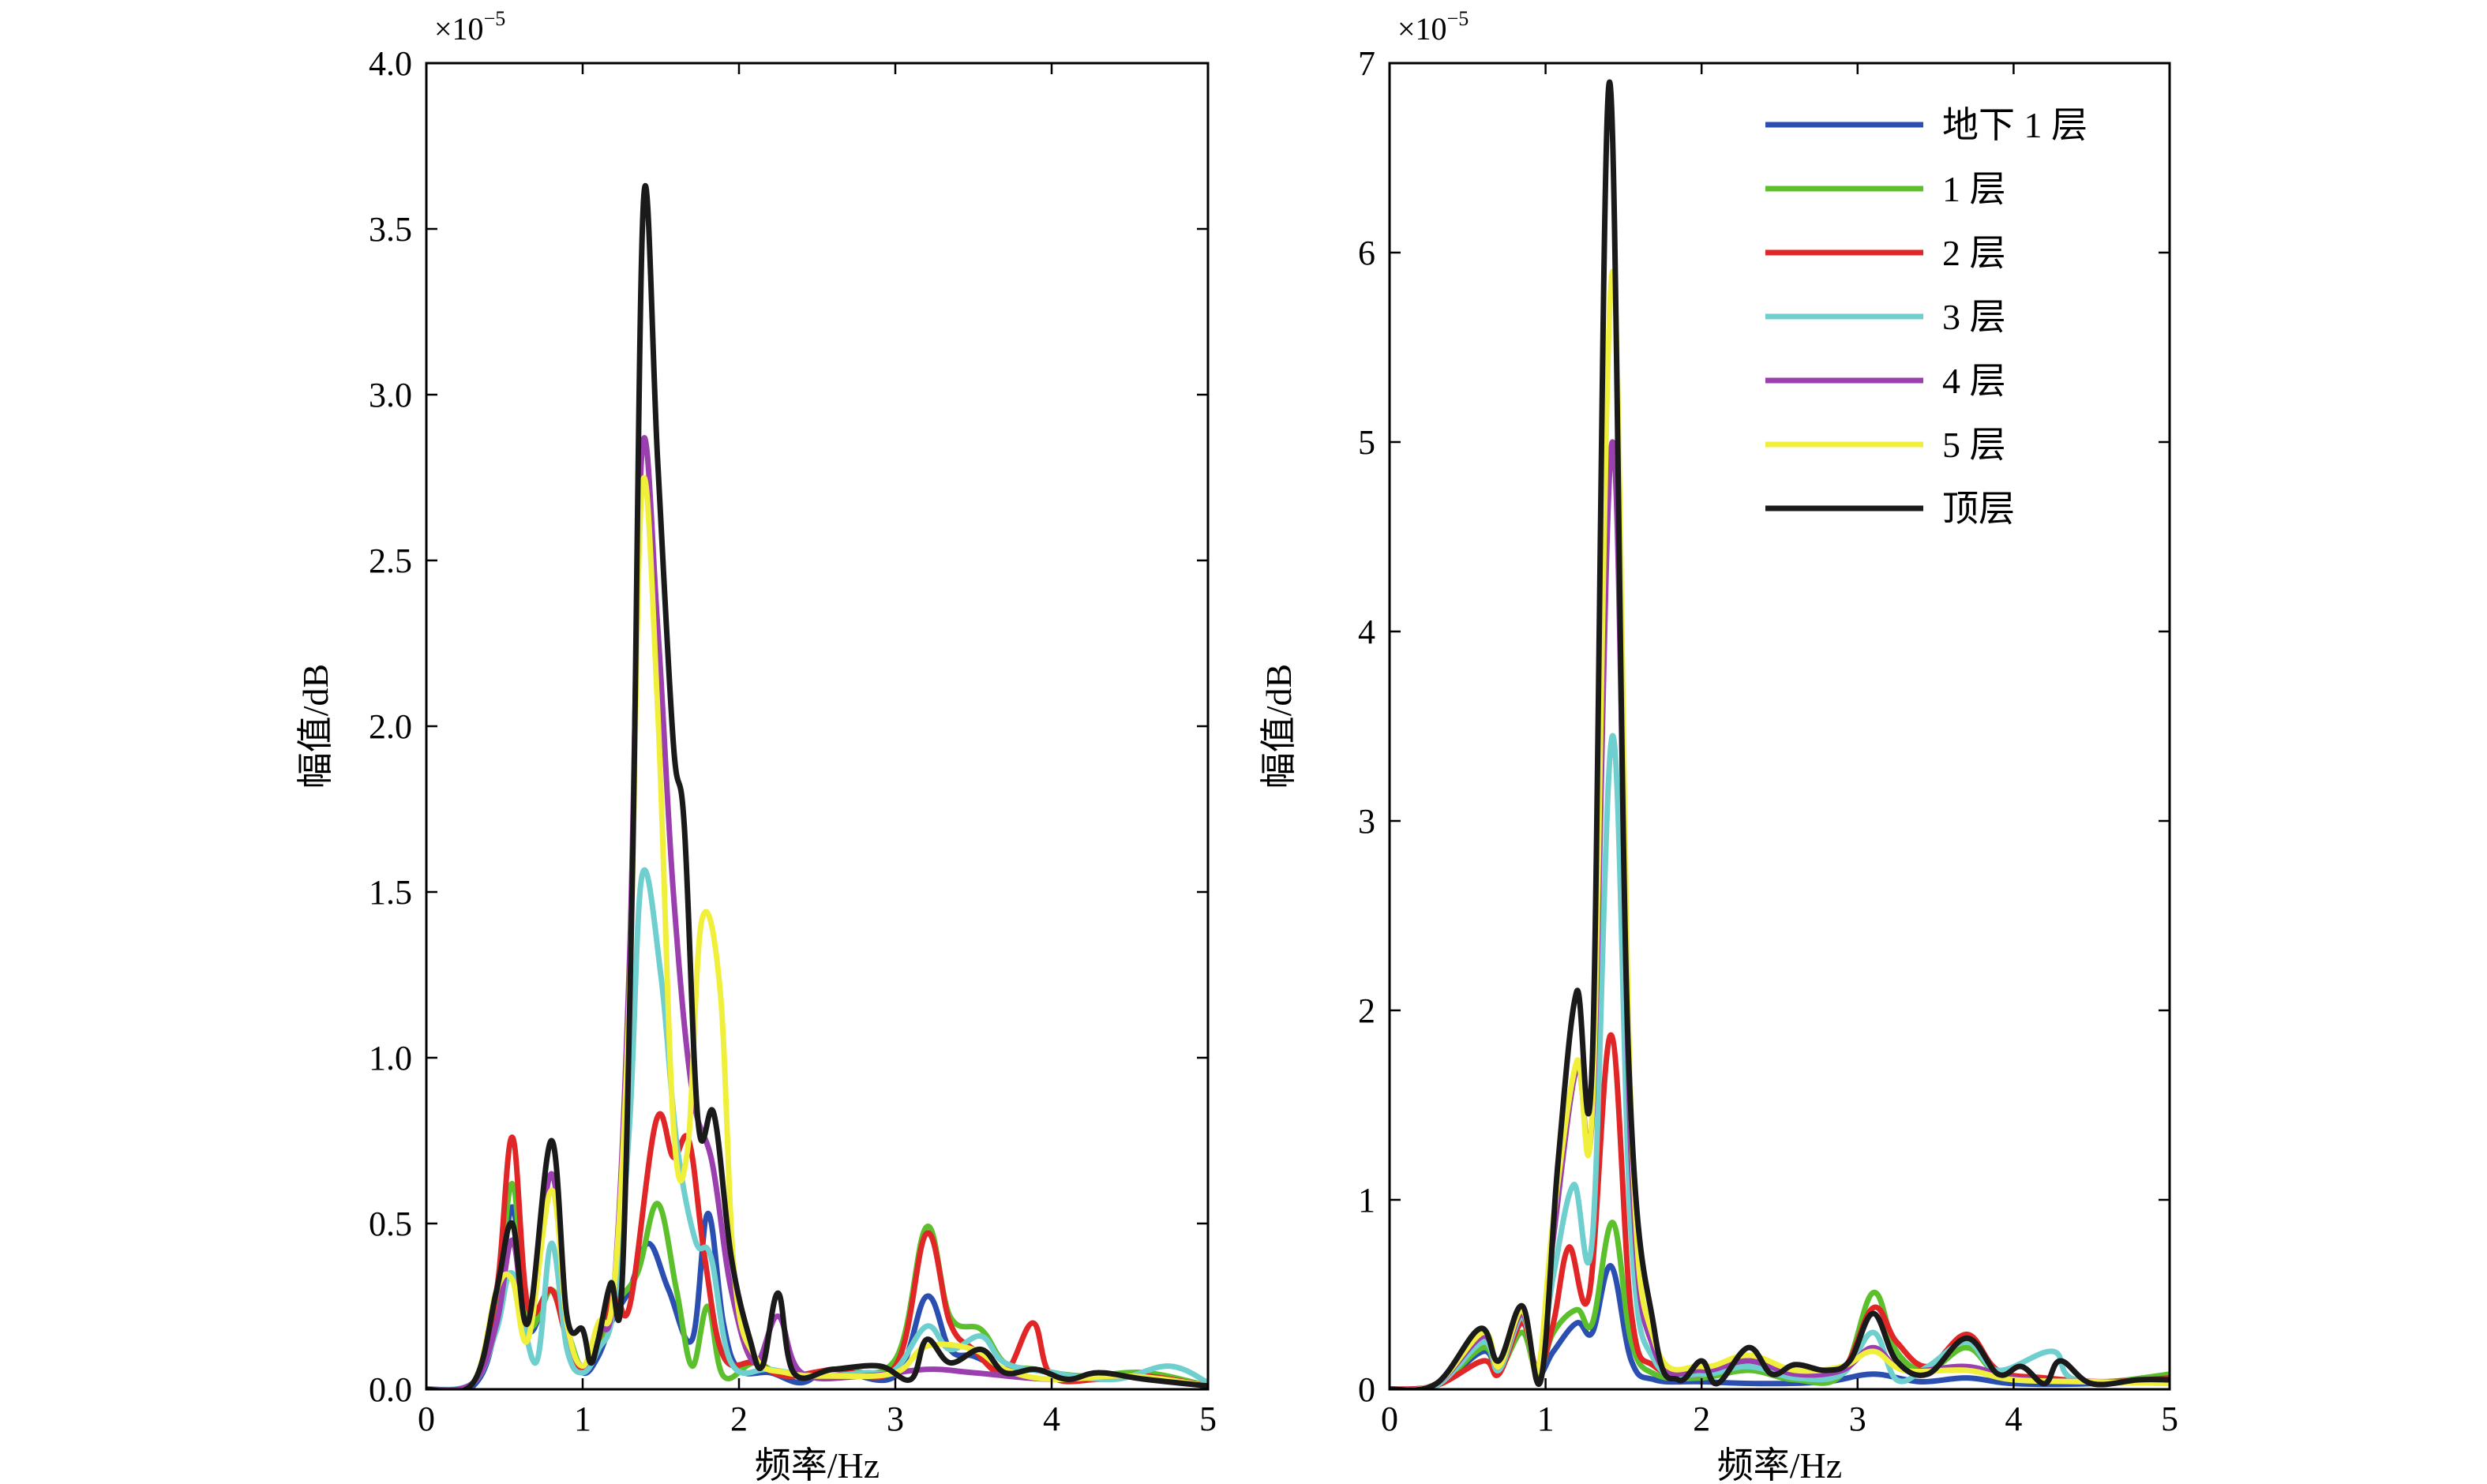 The width and height of the screenshot is (2487, 1484). Describe the element at coordinates (2015, 125) in the screenshot. I see `legend-label-0: 地下 1 层` at that location.